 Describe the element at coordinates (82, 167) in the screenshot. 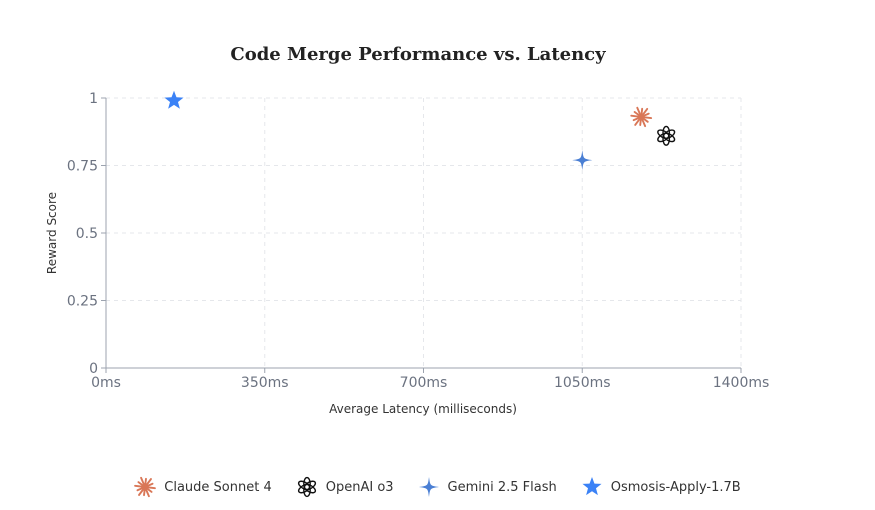

I see `y-tick-label: 0.75` at that location.